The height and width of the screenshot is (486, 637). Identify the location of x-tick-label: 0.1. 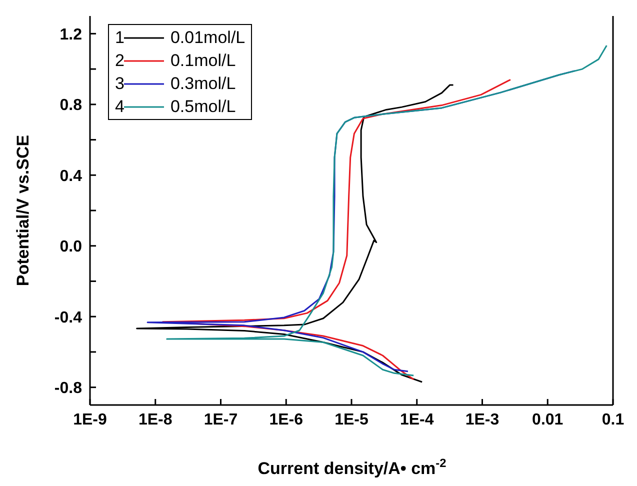
(613, 419).